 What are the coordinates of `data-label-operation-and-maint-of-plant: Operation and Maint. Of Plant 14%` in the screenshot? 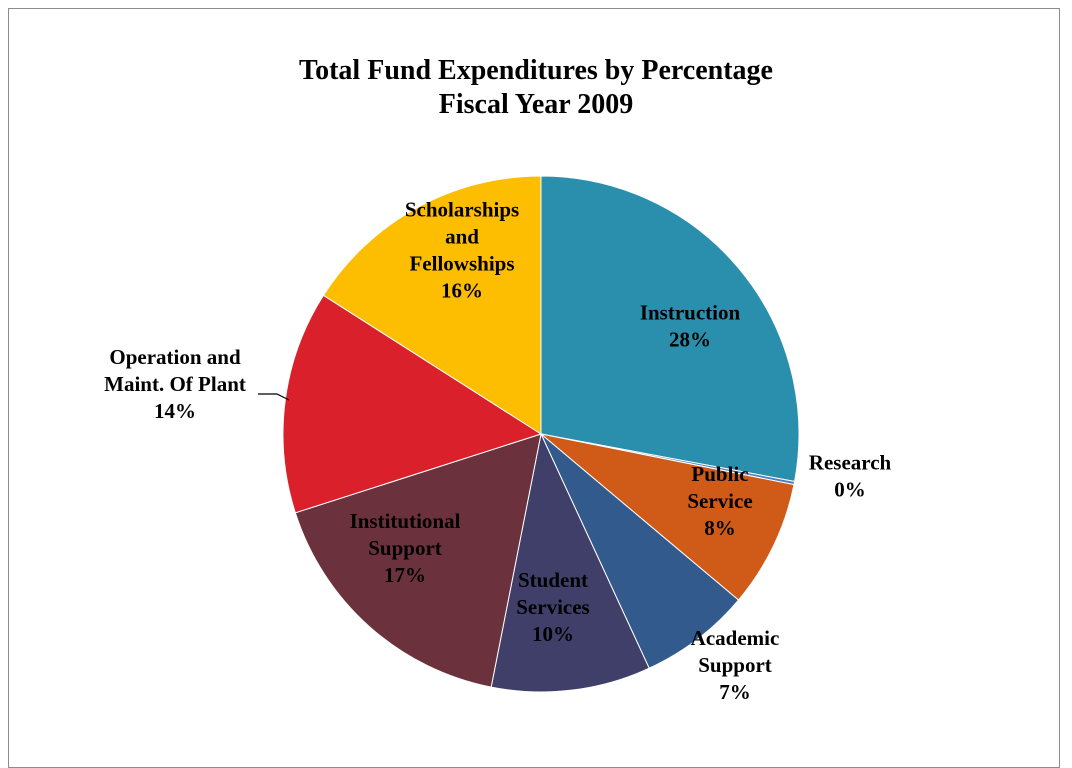 It's located at (175, 384).